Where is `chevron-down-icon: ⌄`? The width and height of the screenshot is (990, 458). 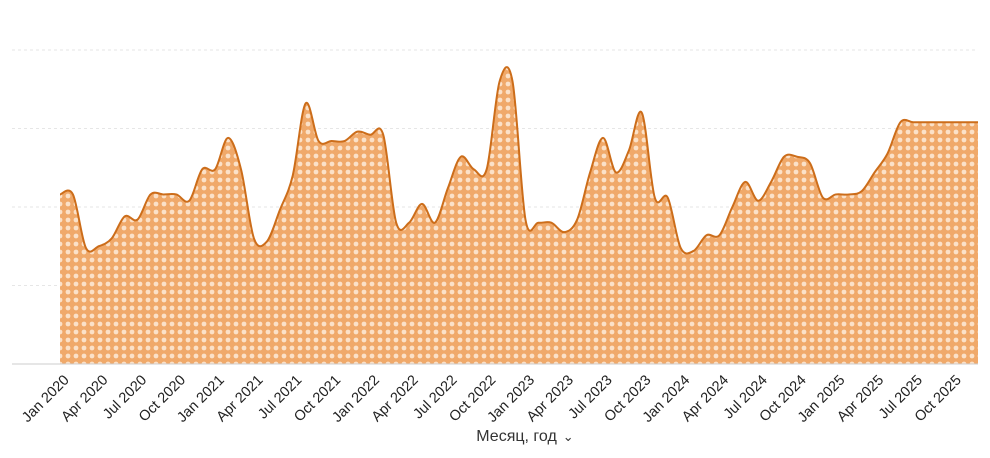 chevron-down-icon: ⌄ is located at coordinates (568, 436).